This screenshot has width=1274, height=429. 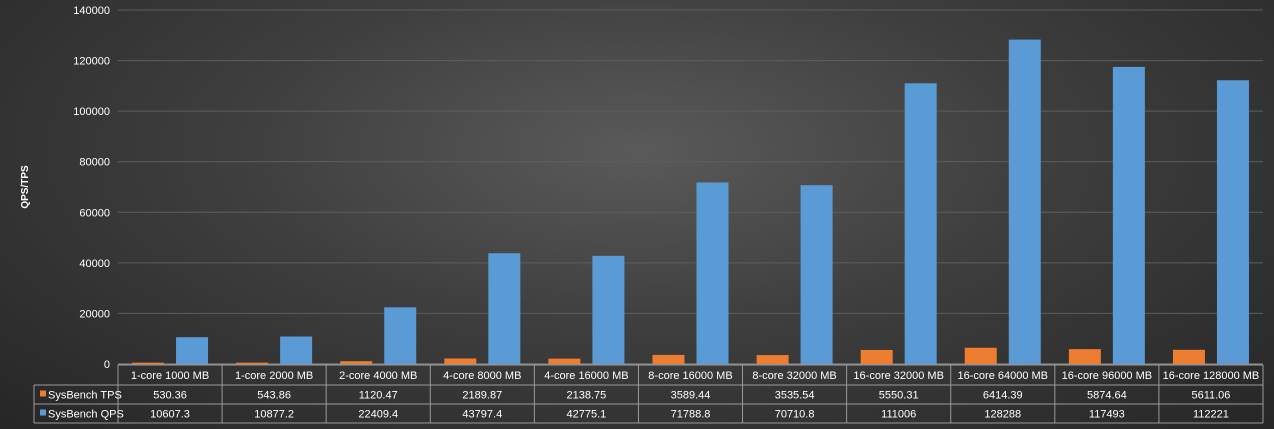 I want to click on y-axis-label: QPS/TPS, so click(x=25, y=187).